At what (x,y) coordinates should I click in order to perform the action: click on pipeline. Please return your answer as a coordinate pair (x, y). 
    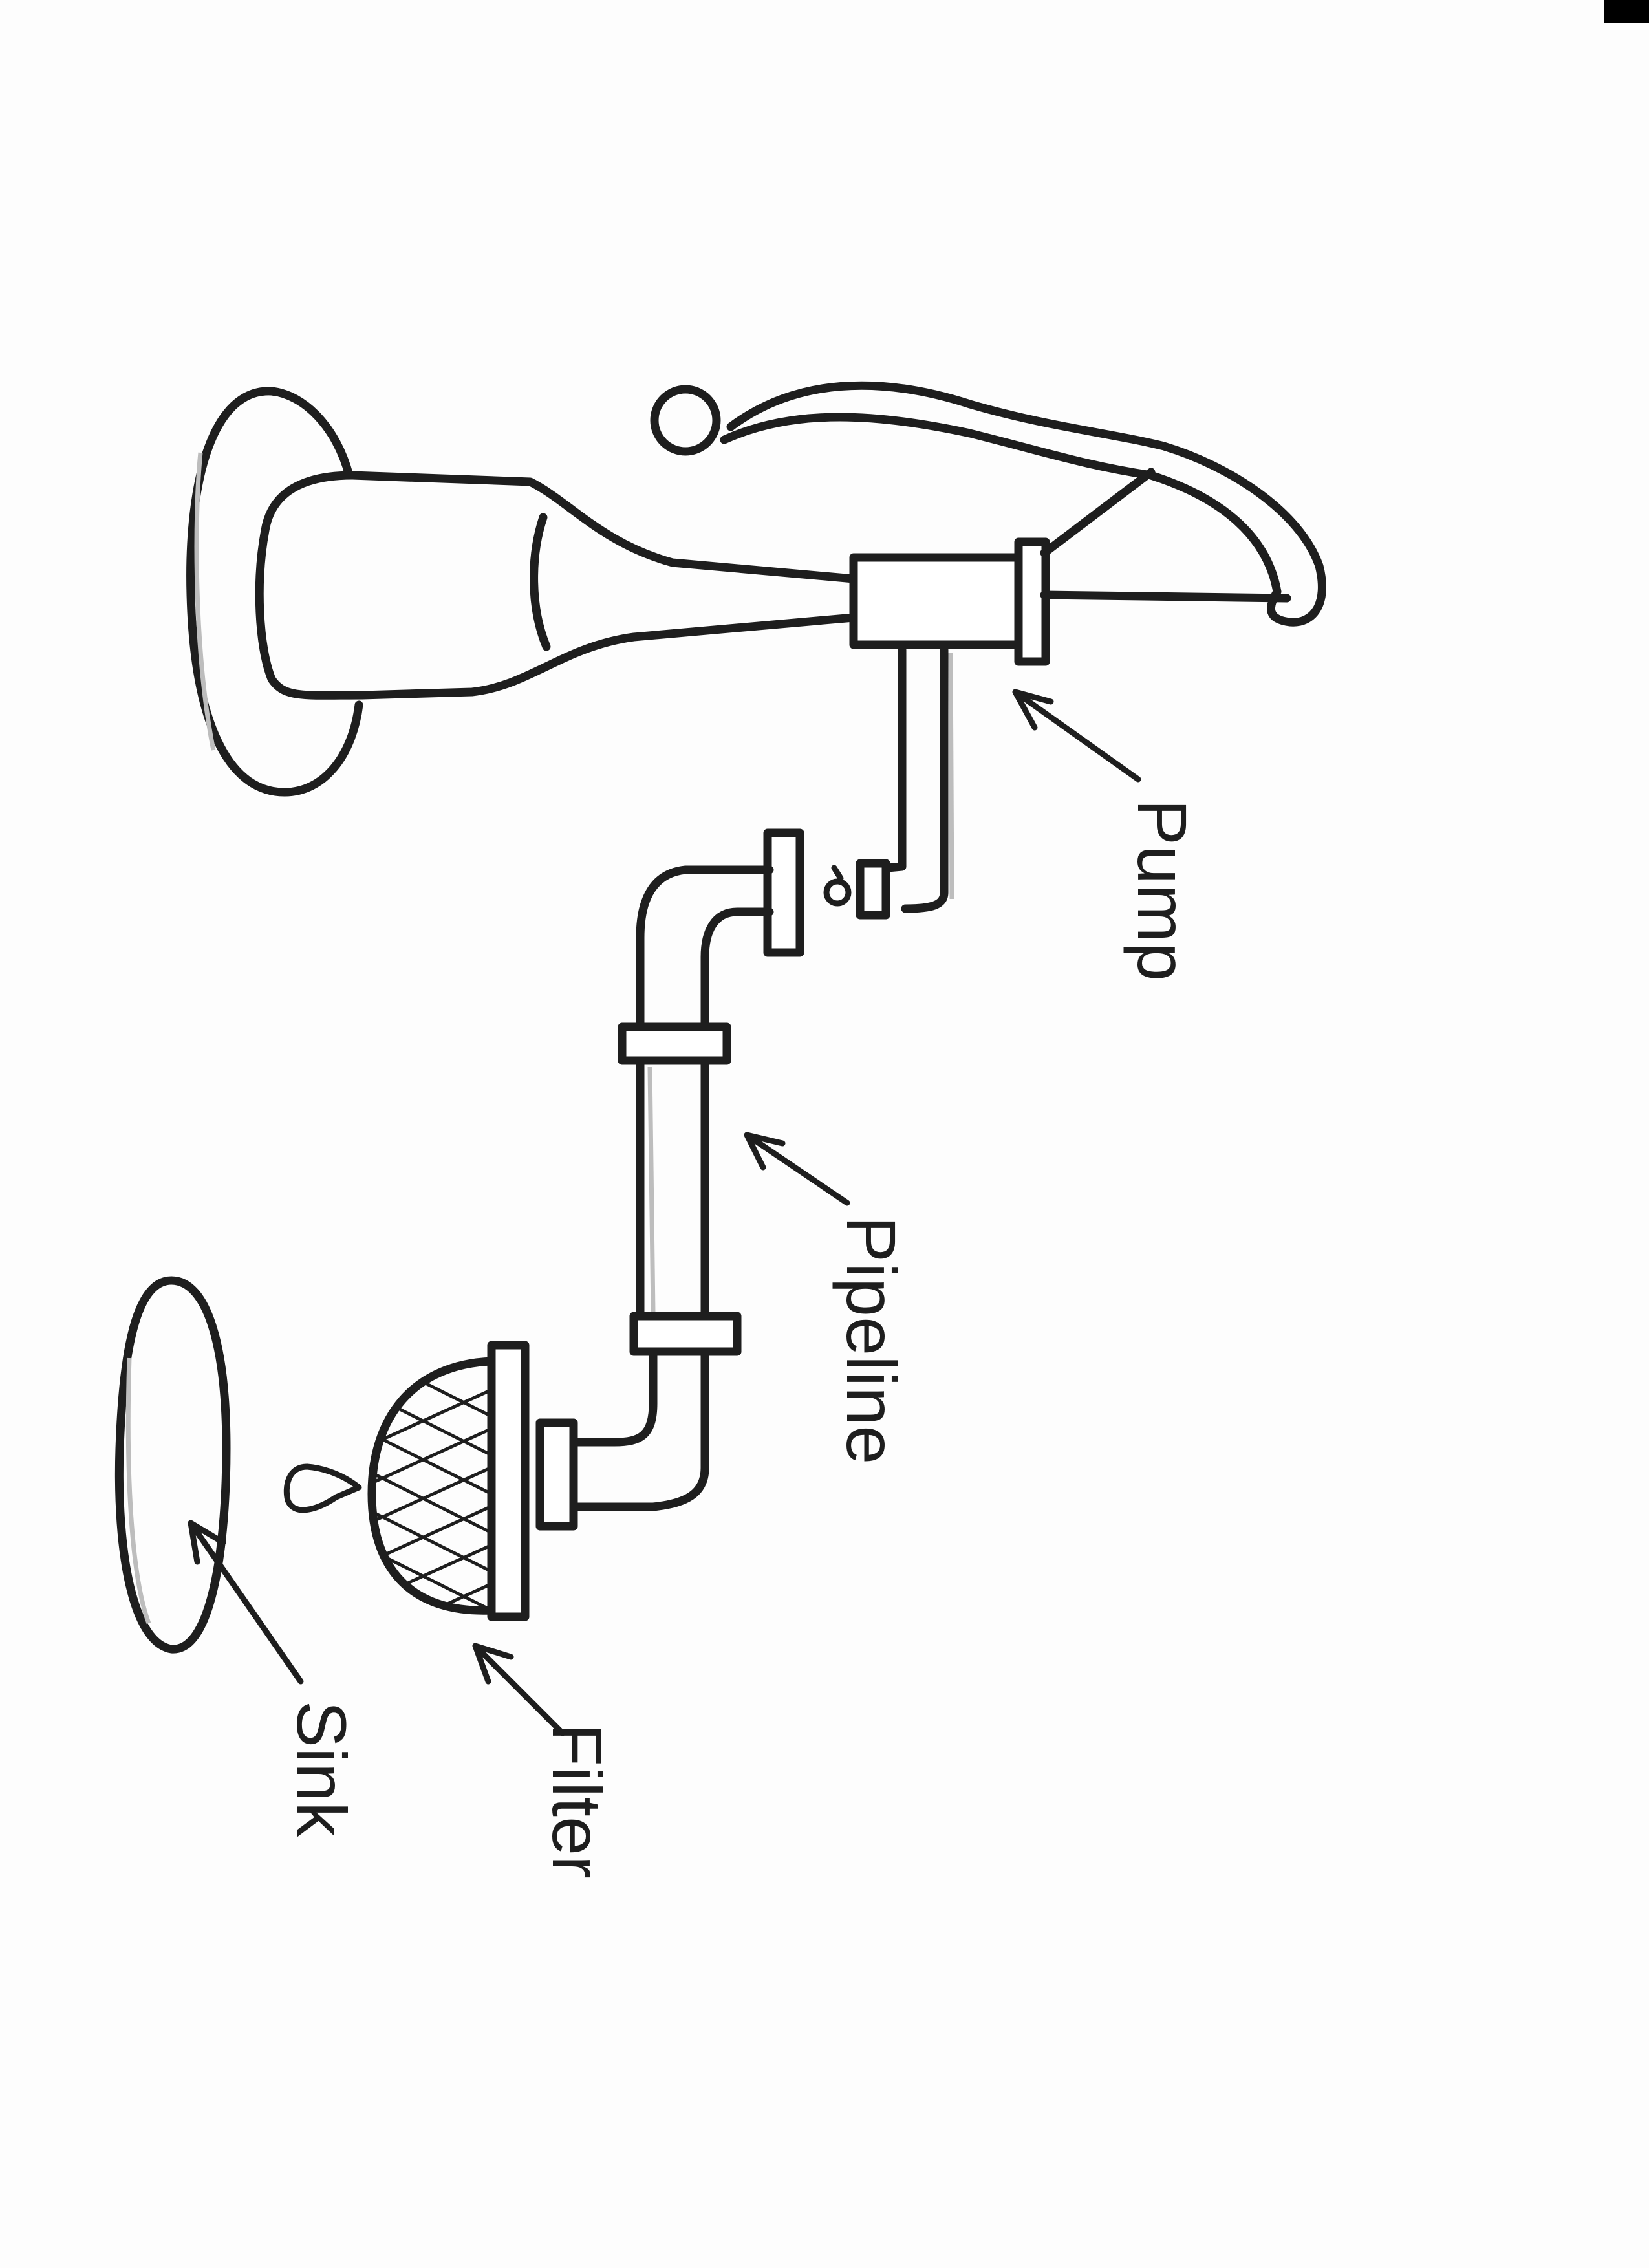
    Looking at the image, I should click on (744, 1088).